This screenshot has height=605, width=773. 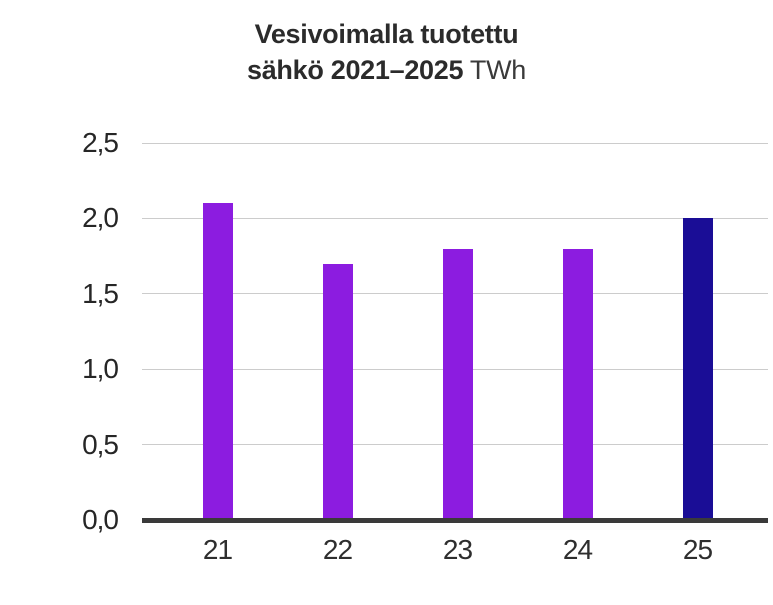 What do you see at coordinates (100, 293) in the screenshot?
I see `y-tick-label: 1,5` at bounding box center [100, 293].